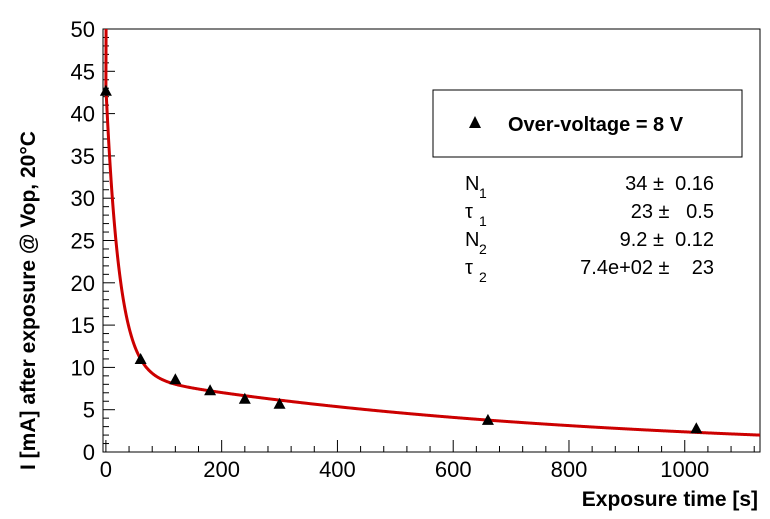 Image resolution: width=770 pixels, height=519 pixels. What do you see at coordinates (404, 469) in the screenshot?
I see `x-axis-tick-labels: 0 200 400 600 800 1000` at bounding box center [404, 469].